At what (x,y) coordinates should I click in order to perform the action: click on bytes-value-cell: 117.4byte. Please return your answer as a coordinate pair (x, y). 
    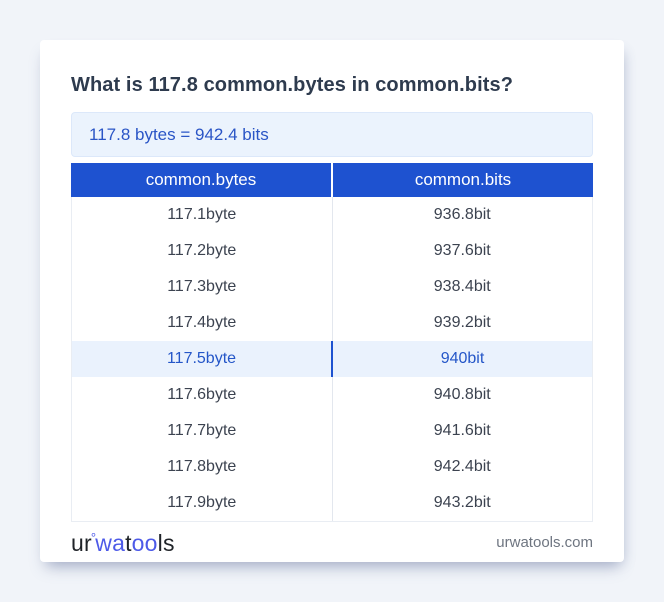
    Looking at the image, I should click on (202, 322).